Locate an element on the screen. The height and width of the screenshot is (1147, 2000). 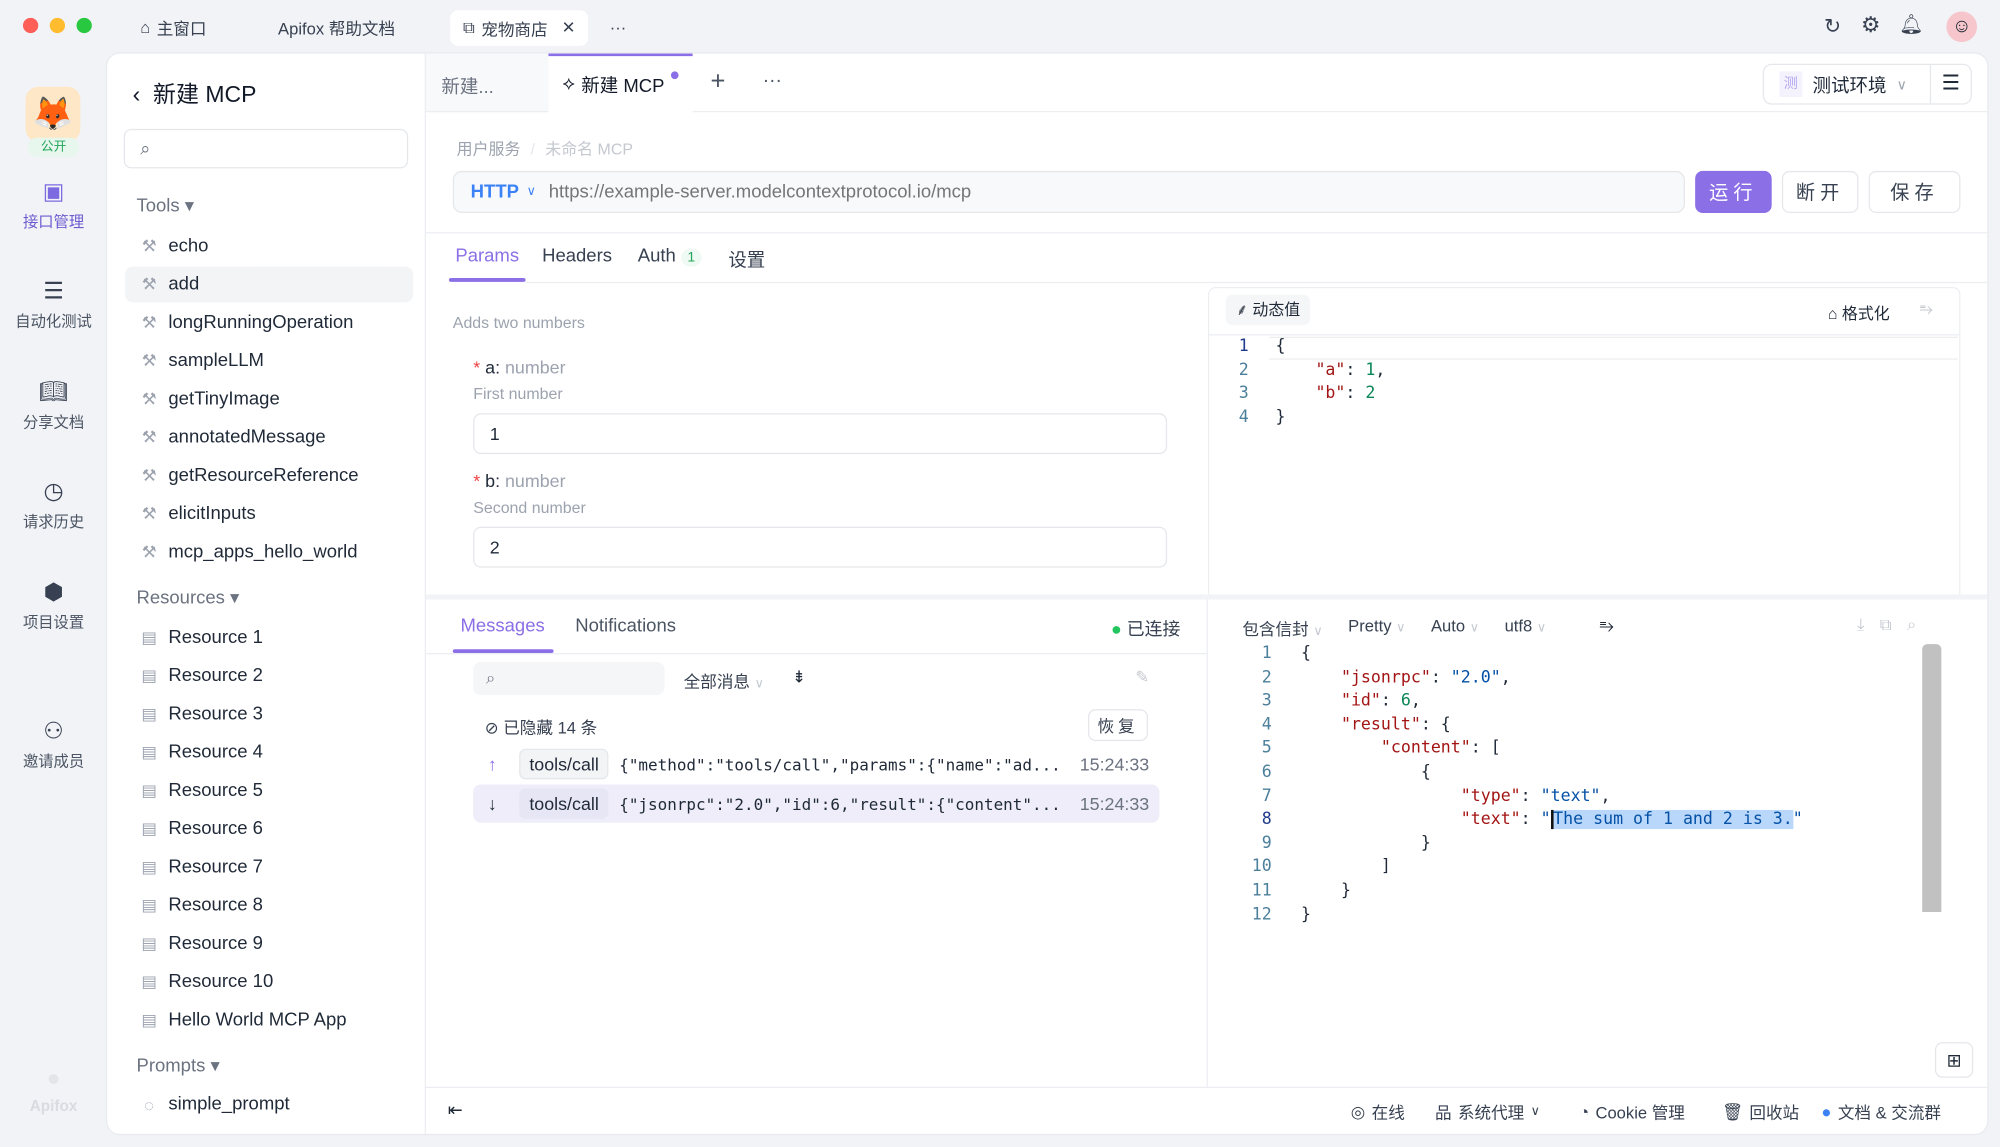
maximize-window-button is located at coordinates (84, 25).